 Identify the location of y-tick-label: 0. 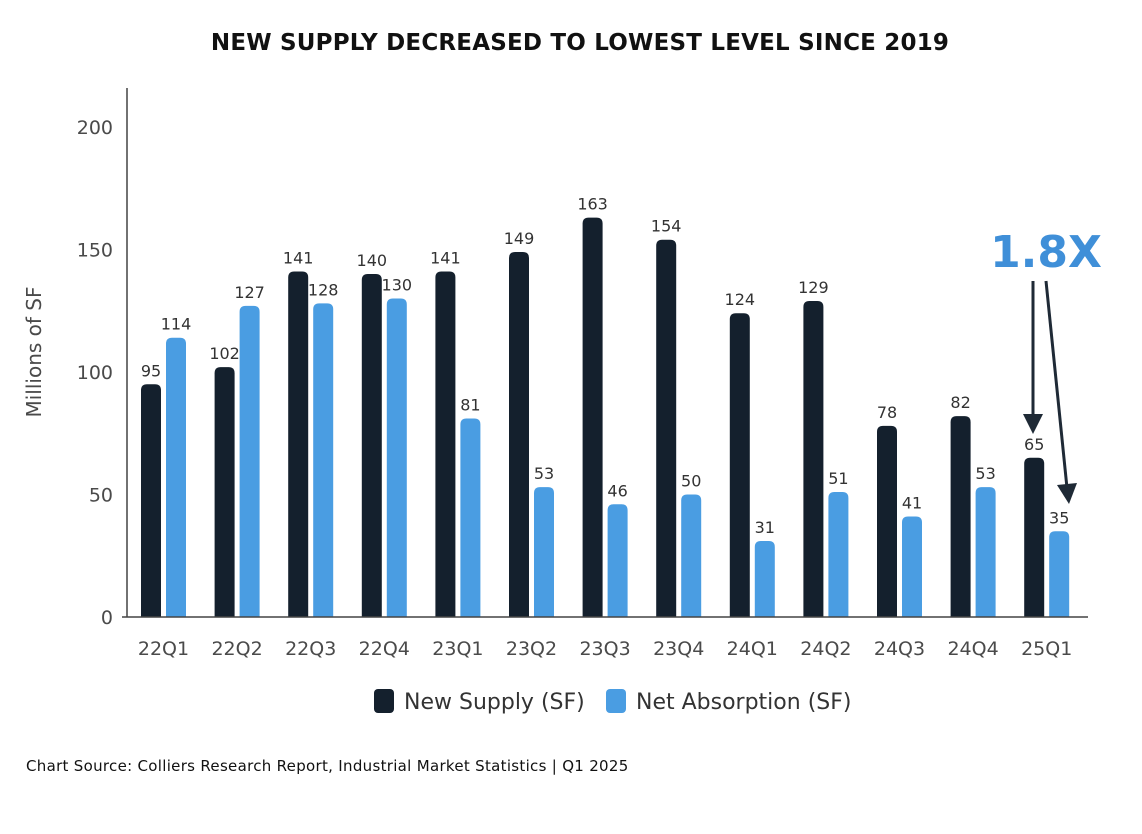
(107, 618).